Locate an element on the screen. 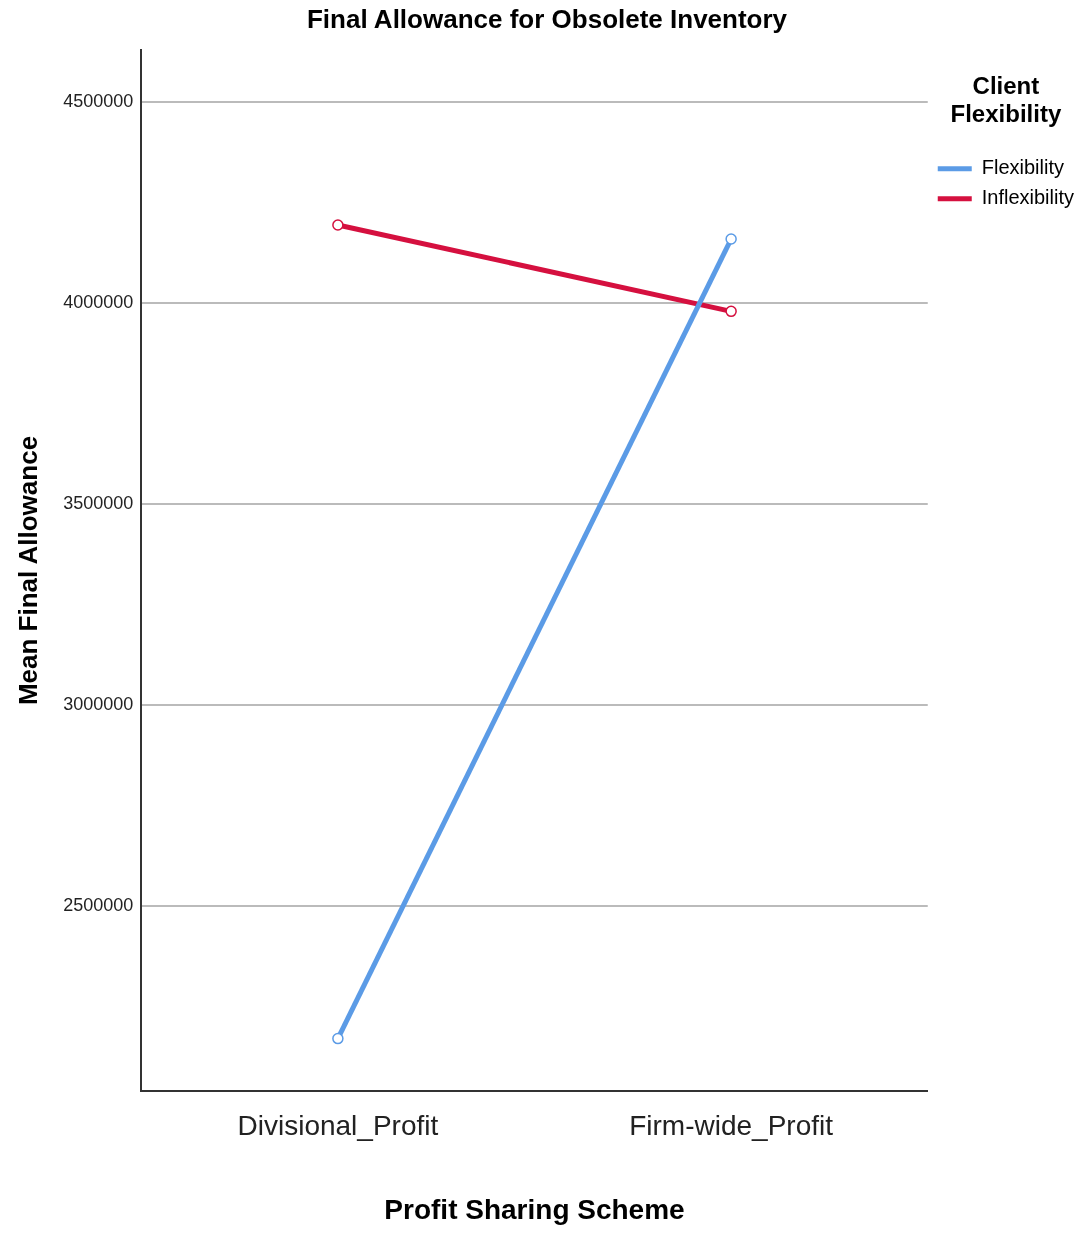  legend-label: Inflexibility is located at coordinates (1028, 197).